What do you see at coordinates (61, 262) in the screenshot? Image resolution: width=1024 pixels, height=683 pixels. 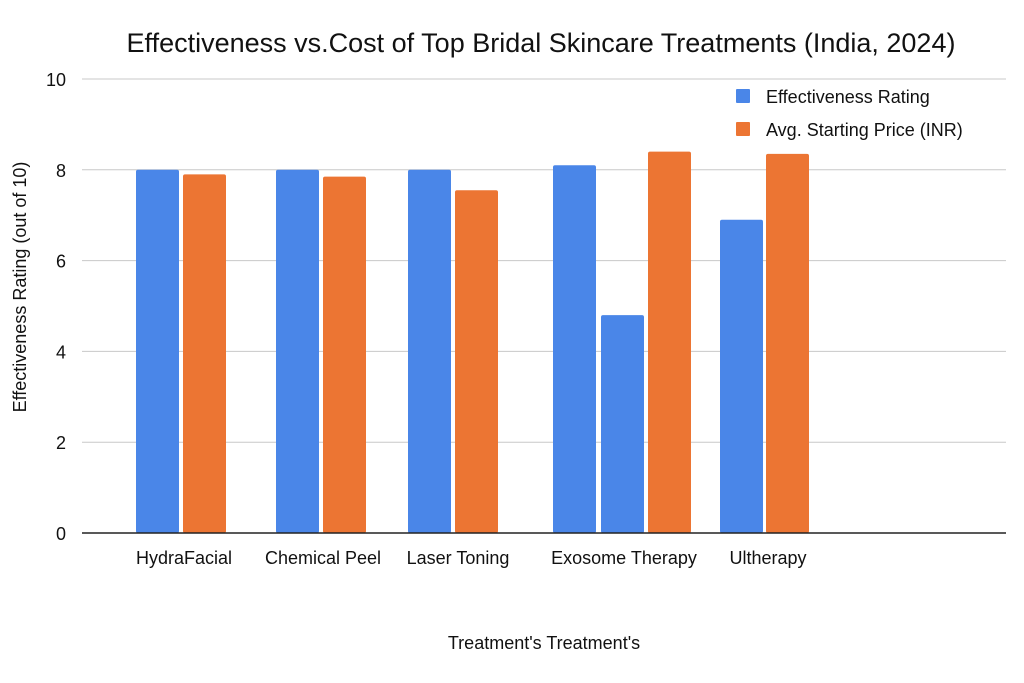 I see `y-tick-label: 6` at bounding box center [61, 262].